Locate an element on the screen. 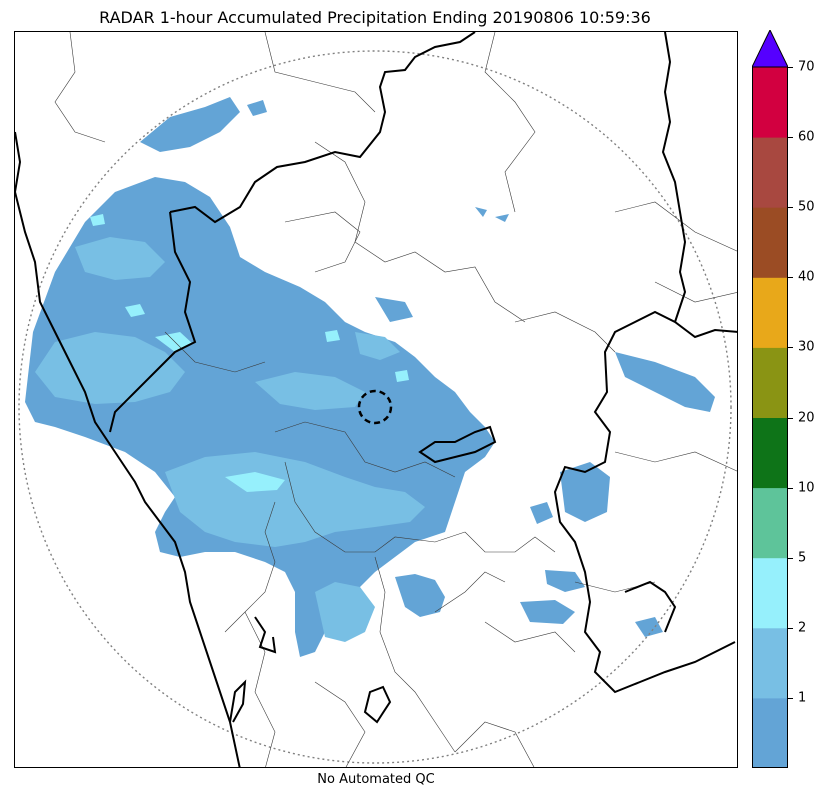  colorbar-tick-label: 30 is located at coordinates (806, 347).